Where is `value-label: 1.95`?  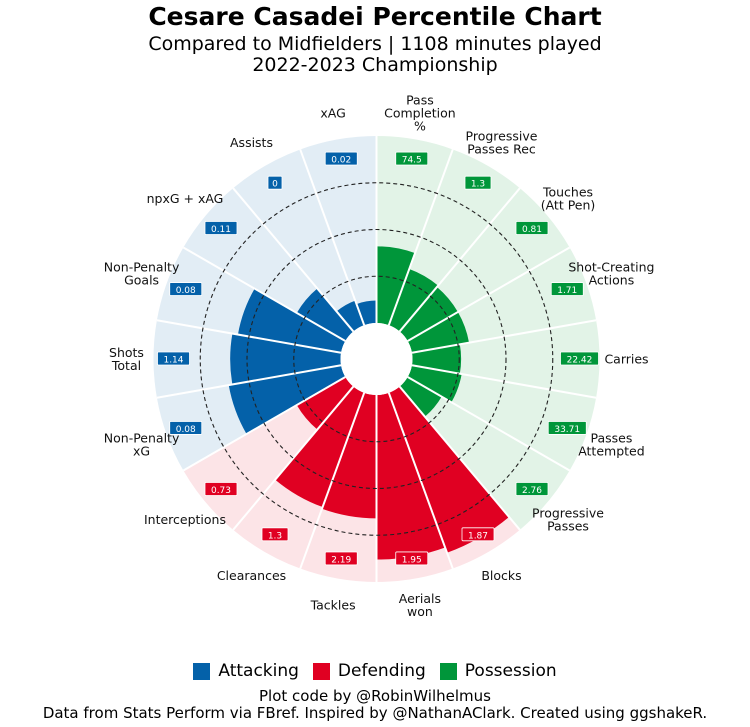
value-label: 1.95 is located at coordinates (412, 560).